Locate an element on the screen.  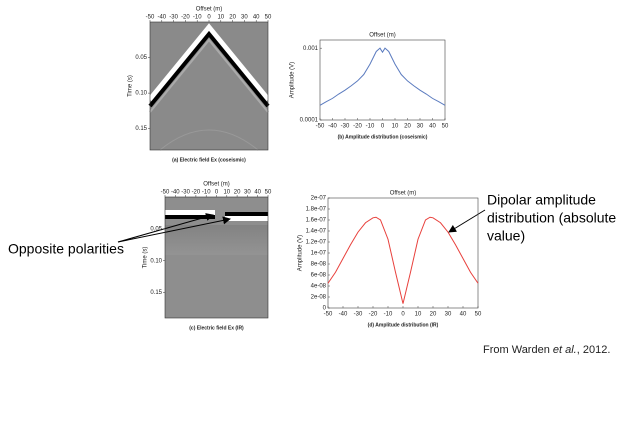
y-tick-label: 8e-08 is located at coordinates (319, 265).